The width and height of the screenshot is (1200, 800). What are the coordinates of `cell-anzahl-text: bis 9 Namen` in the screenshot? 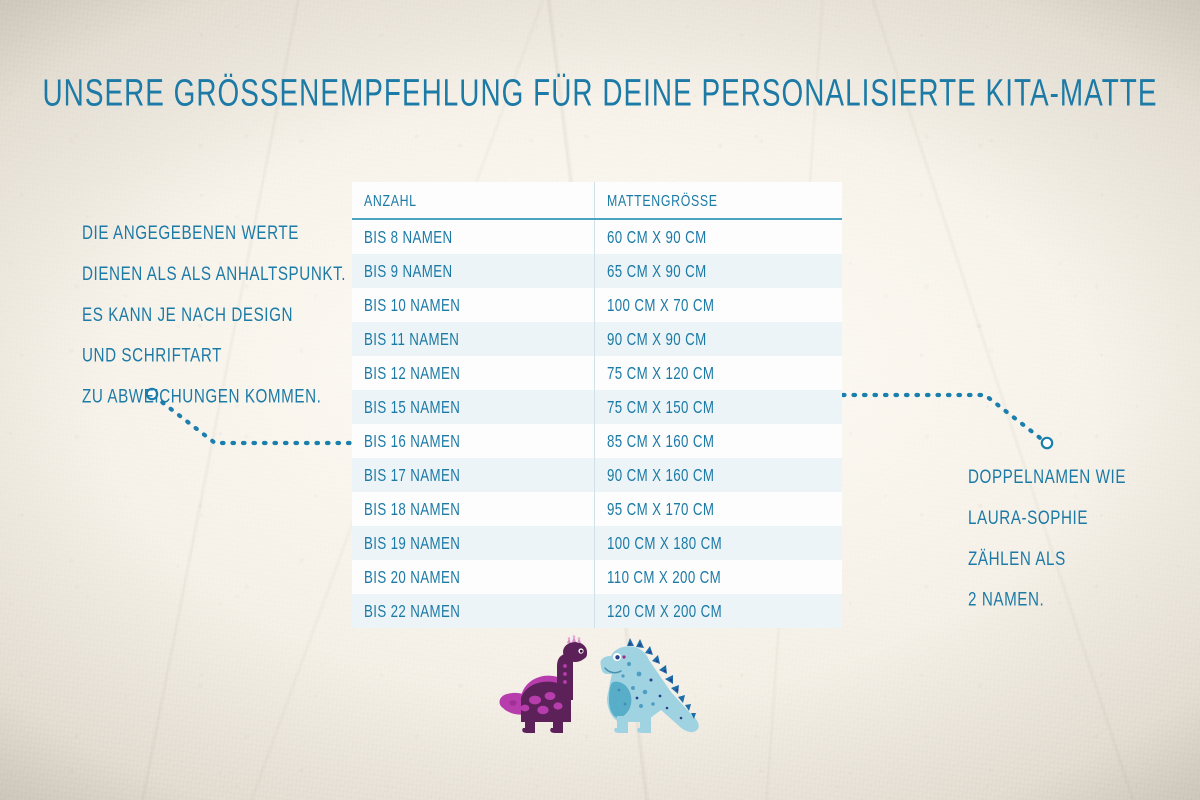 It's located at (408, 271).